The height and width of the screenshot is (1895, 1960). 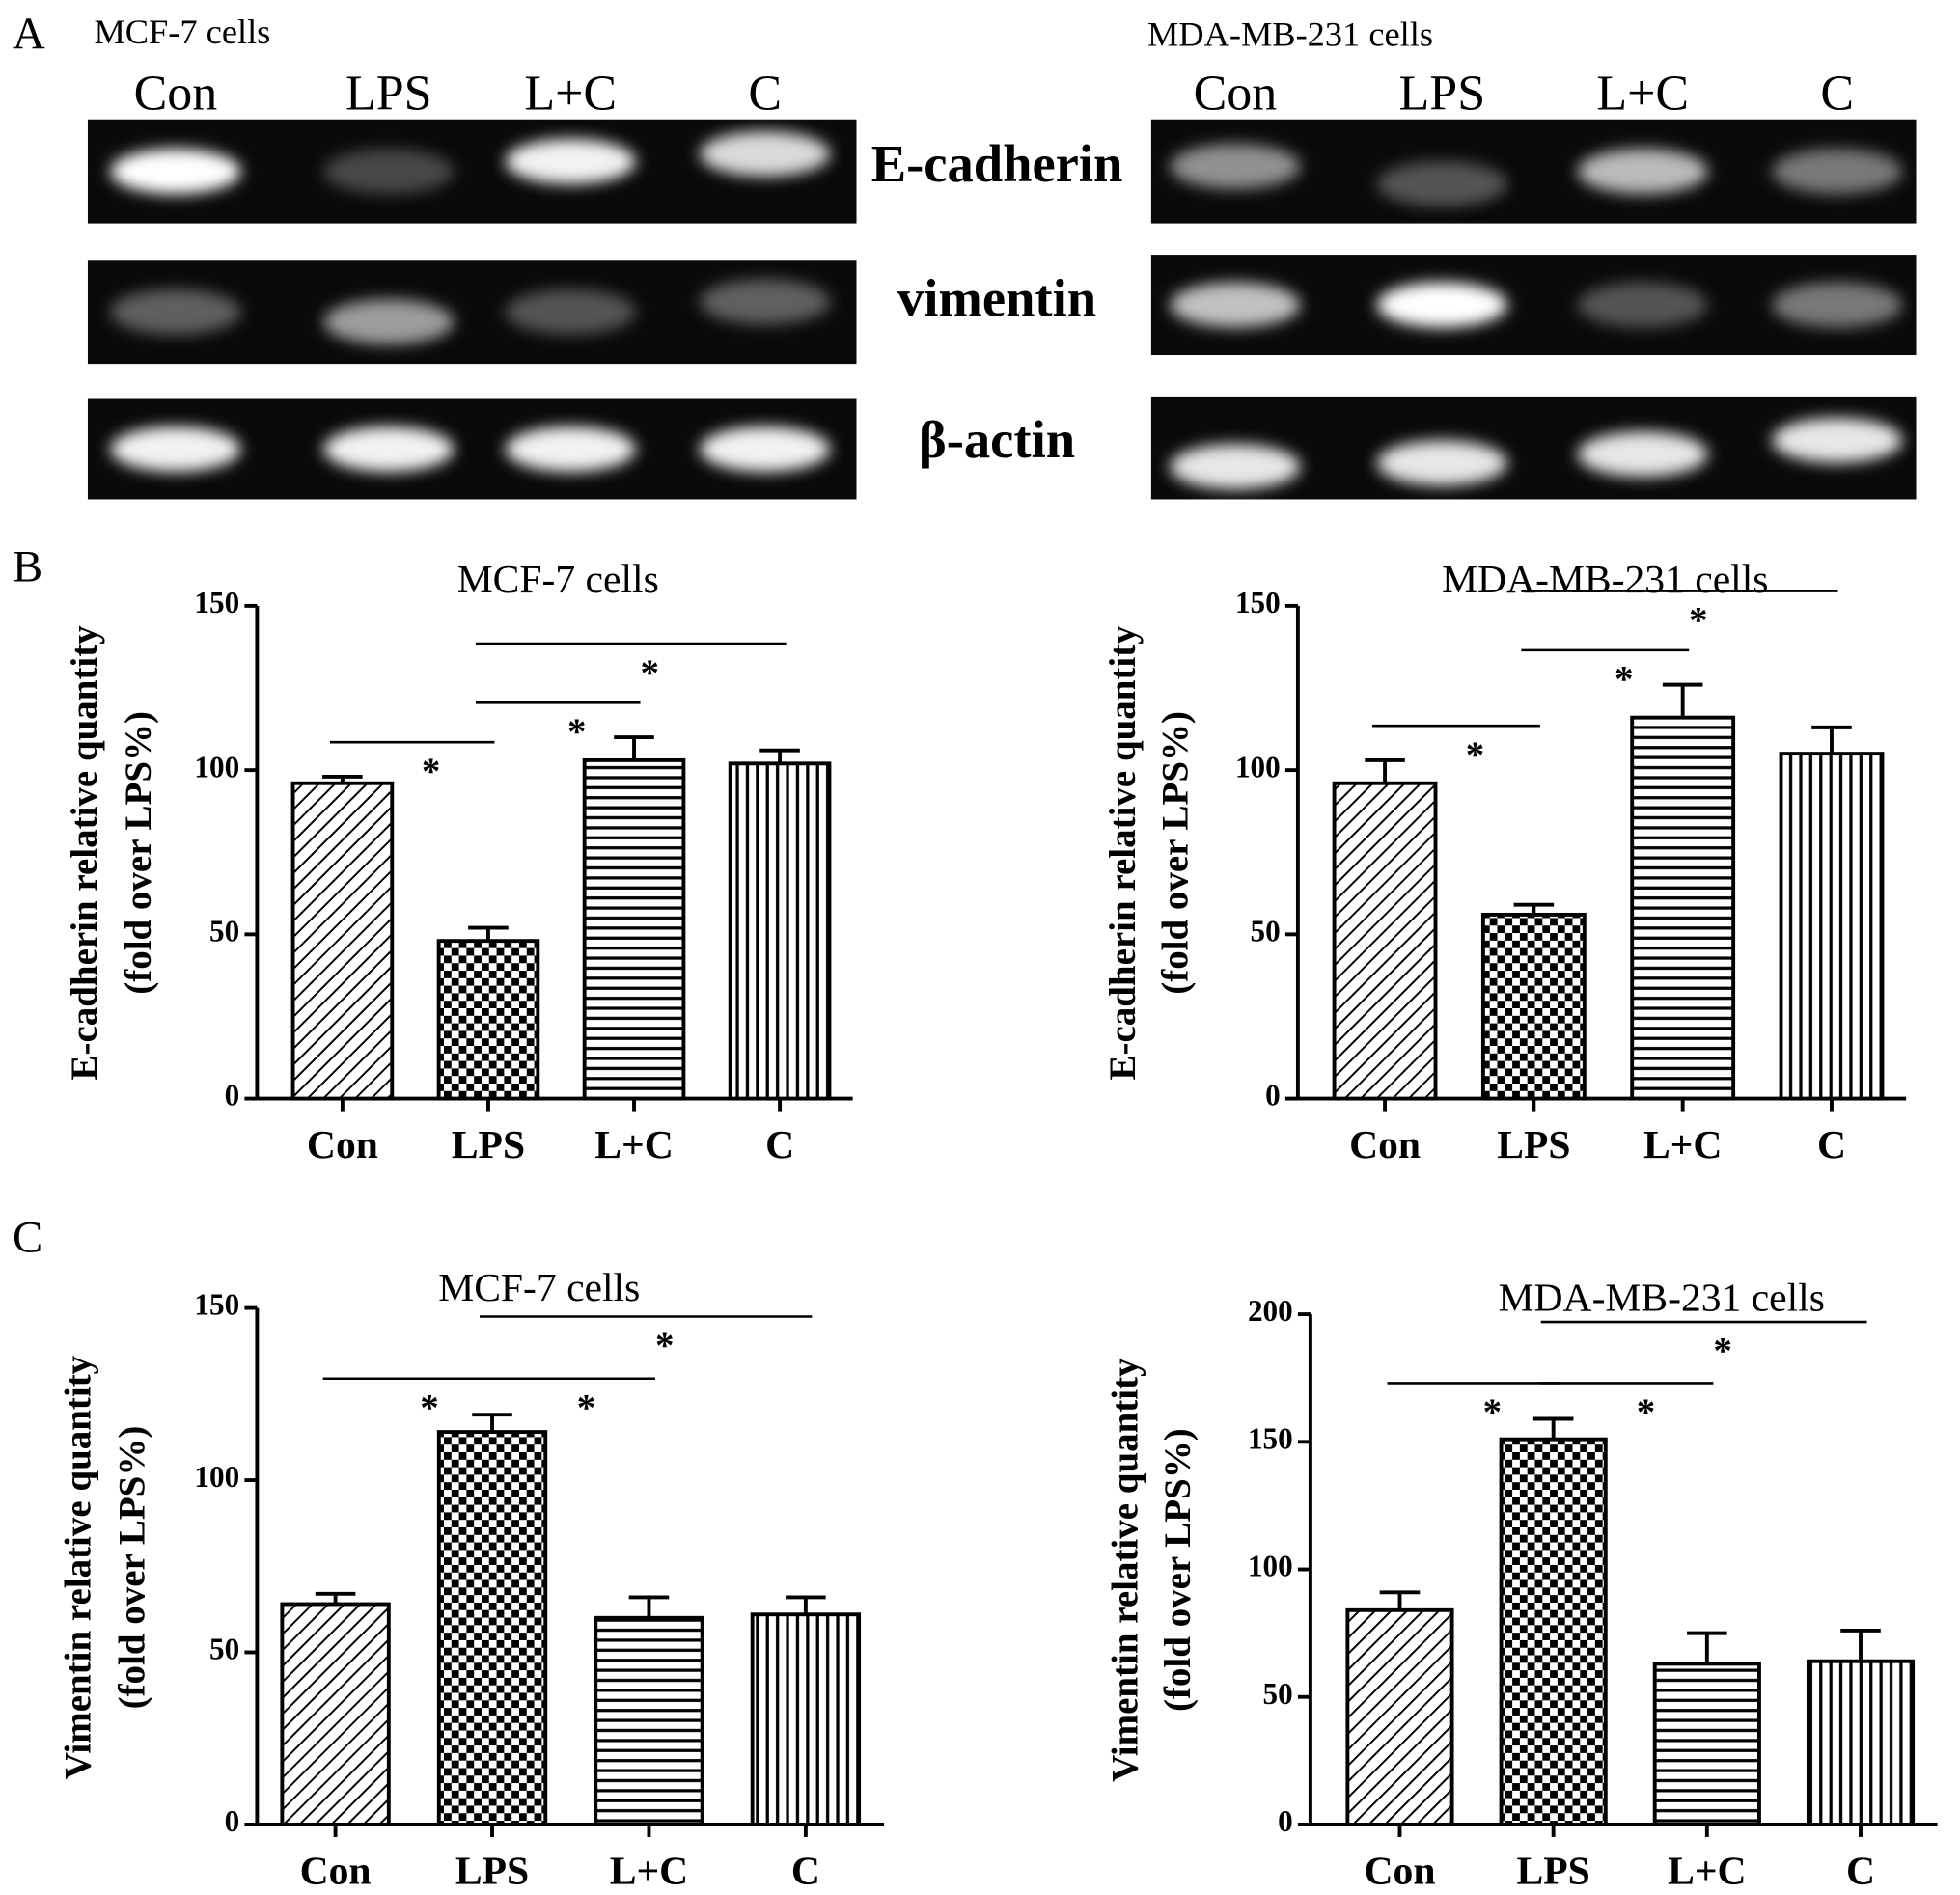 I want to click on y-tick-label: 200, so click(x=1270, y=1311).